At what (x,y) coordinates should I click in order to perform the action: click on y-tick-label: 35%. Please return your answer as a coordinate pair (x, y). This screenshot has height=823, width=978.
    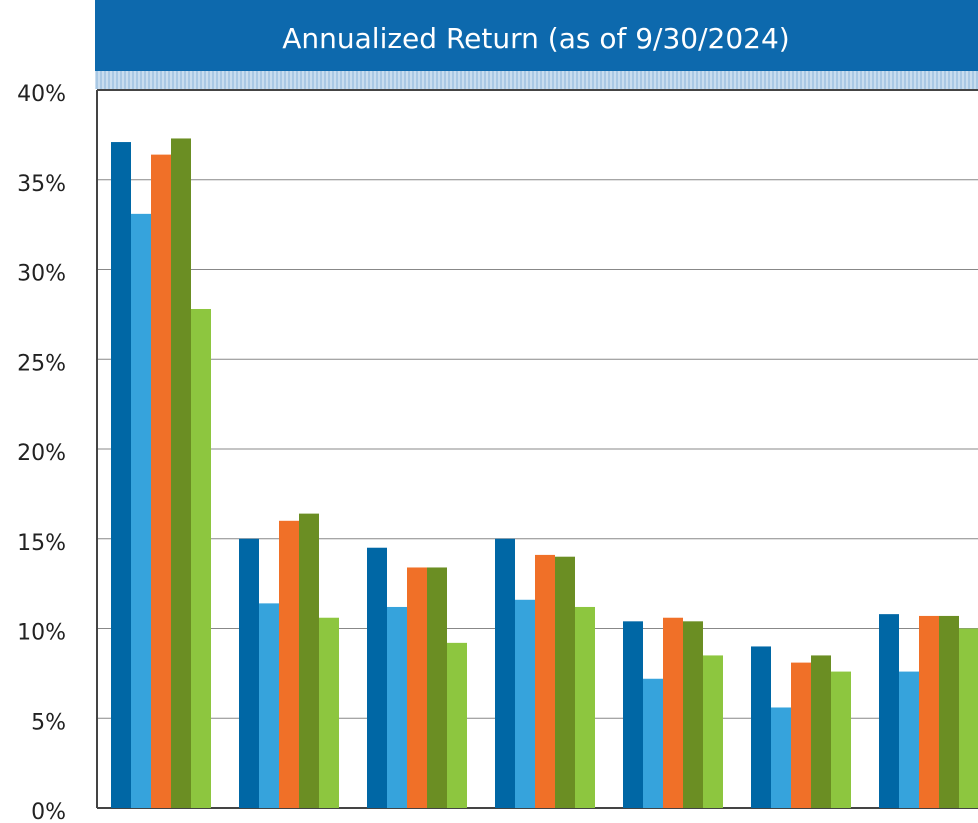
    Looking at the image, I should click on (41, 184).